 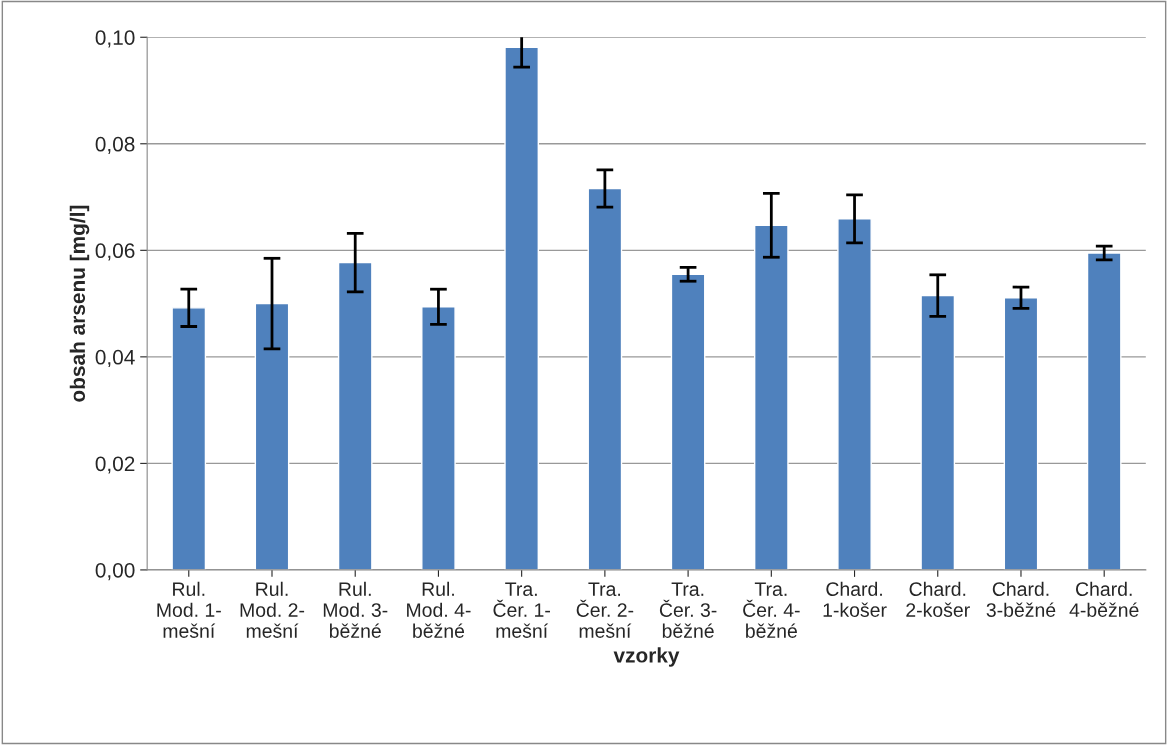 I want to click on y-tick-label: 0,06, so click(x=115, y=252).